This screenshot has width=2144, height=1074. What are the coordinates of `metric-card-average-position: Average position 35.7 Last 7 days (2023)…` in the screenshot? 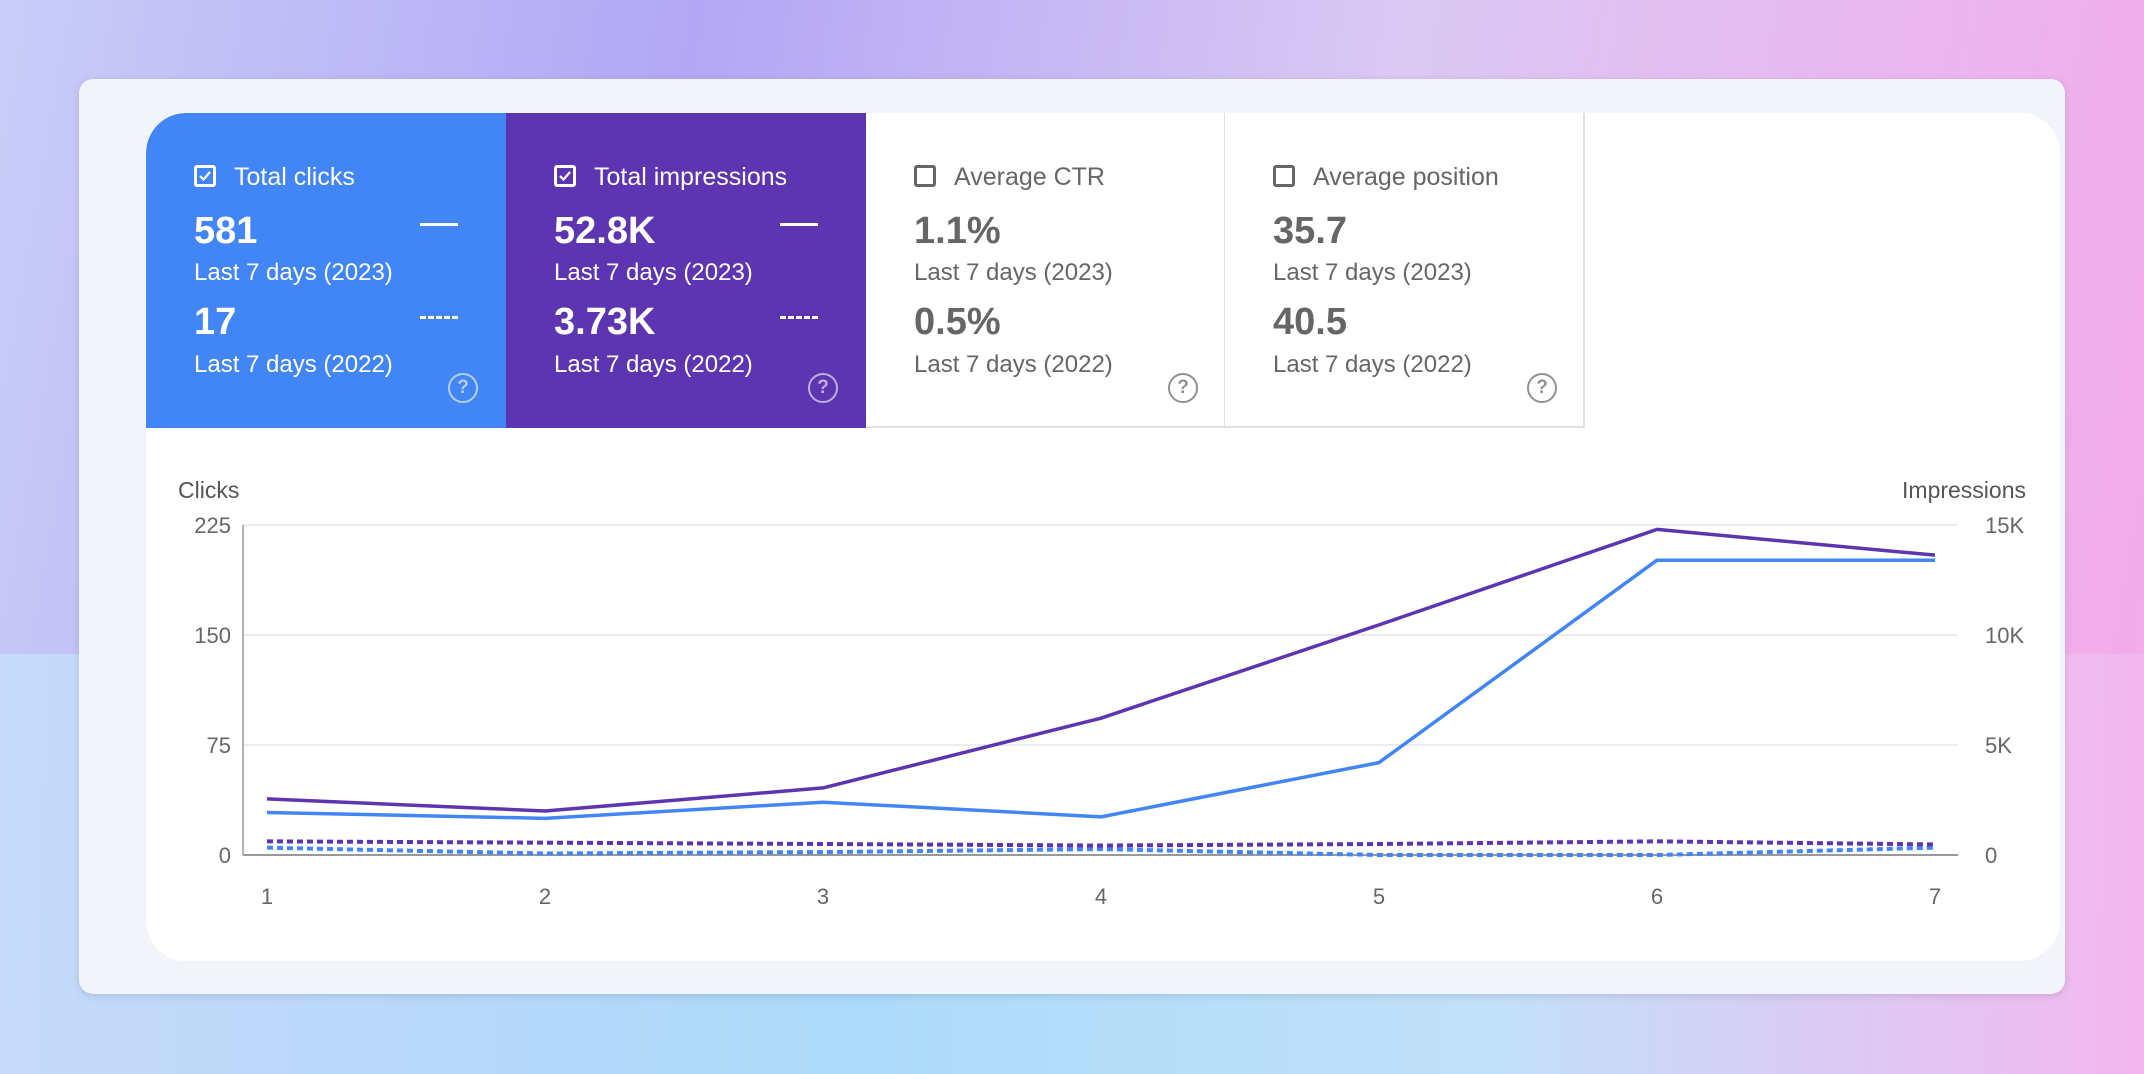 It's located at (1405, 270).